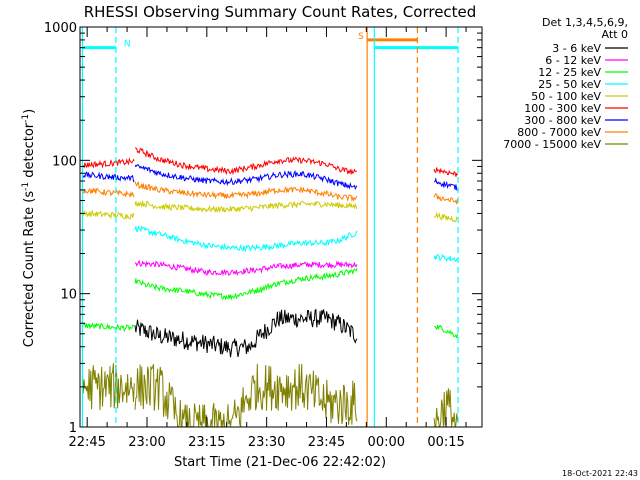 The image size is (640, 480). I want to click on x-tick-label: 00:15, so click(445, 442).